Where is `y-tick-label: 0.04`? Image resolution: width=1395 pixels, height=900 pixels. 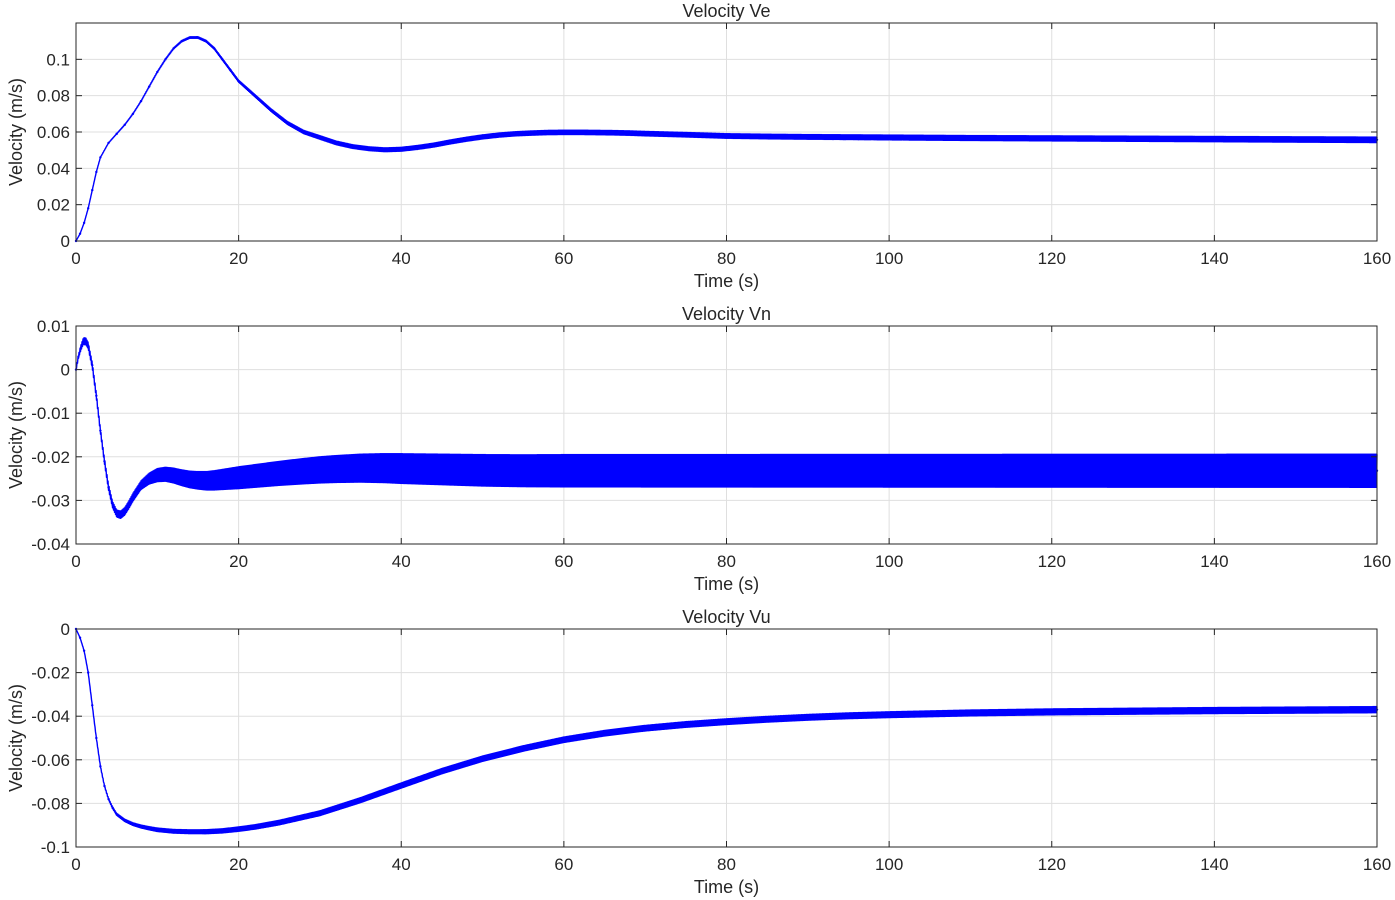 y-tick-label: 0.04 is located at coordinates (53, 168).